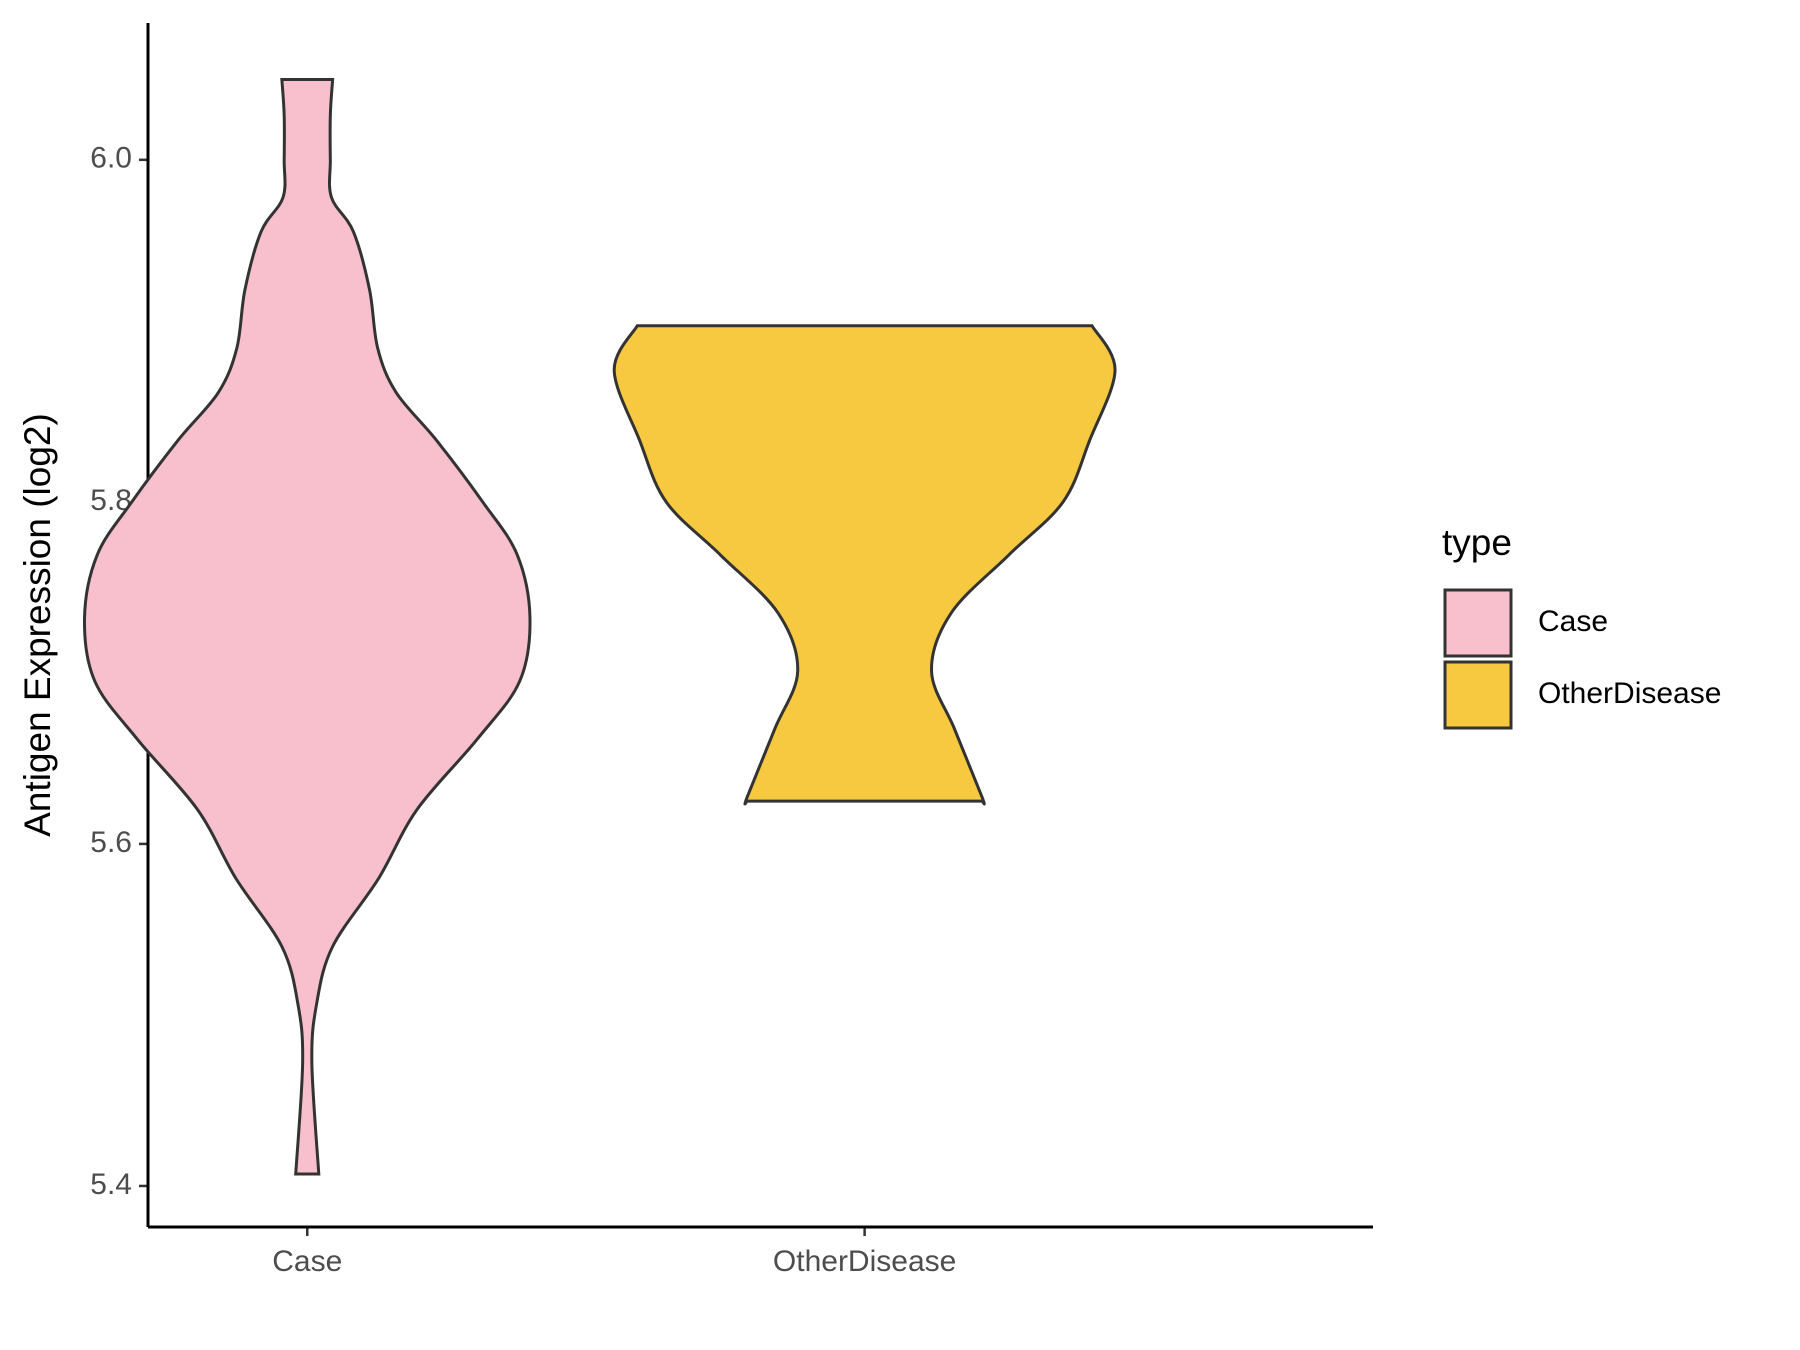  I want to click on legend-title: type, so click(1477, 542).